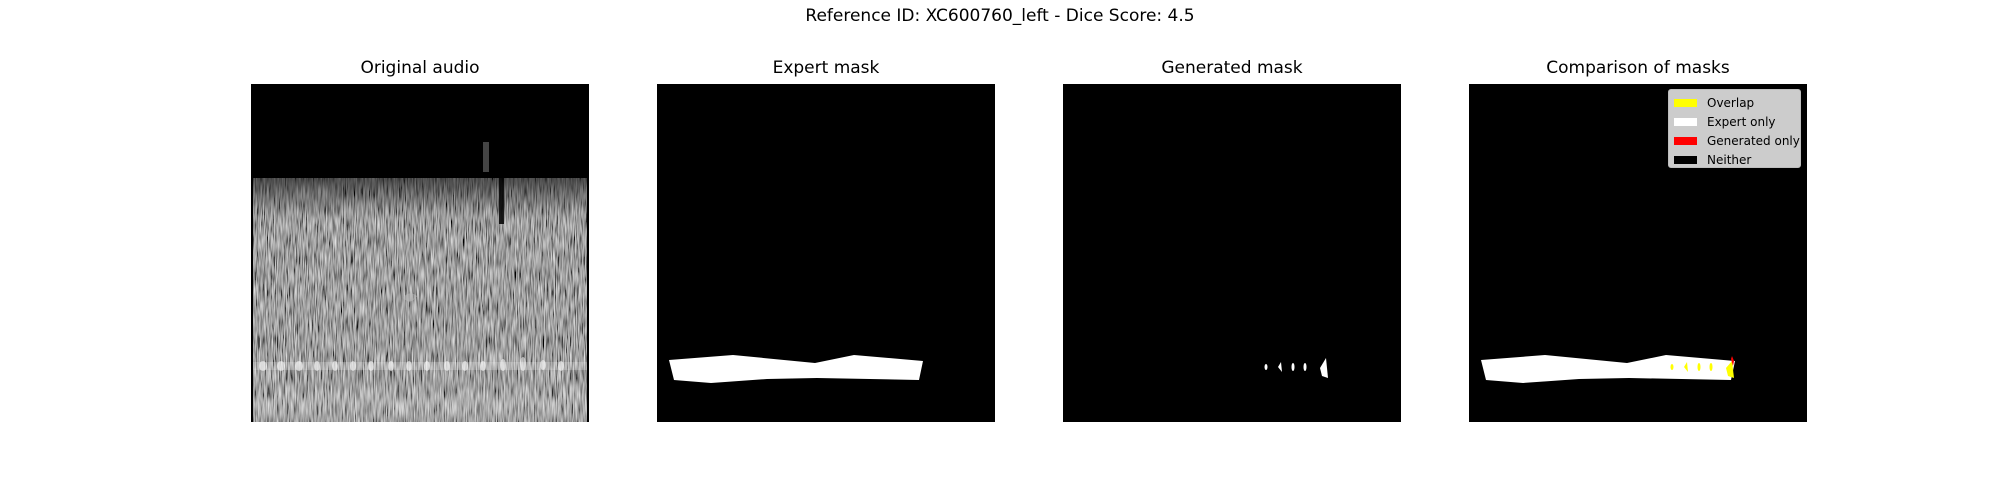  I want to click on legend-item-neither: Neither, so click(1734, 159).